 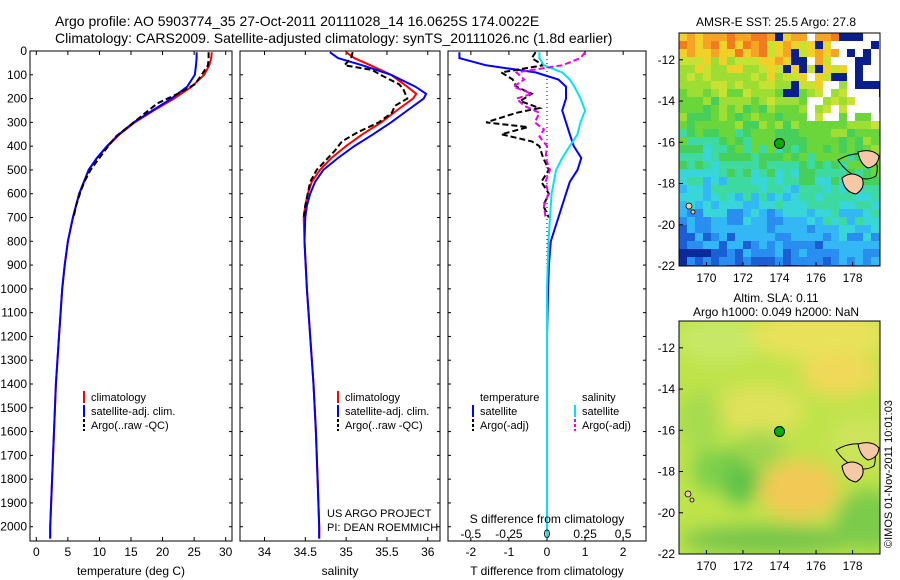 I want to click on legend-s-satellite-label: satellite, so click(x=600, y=412).